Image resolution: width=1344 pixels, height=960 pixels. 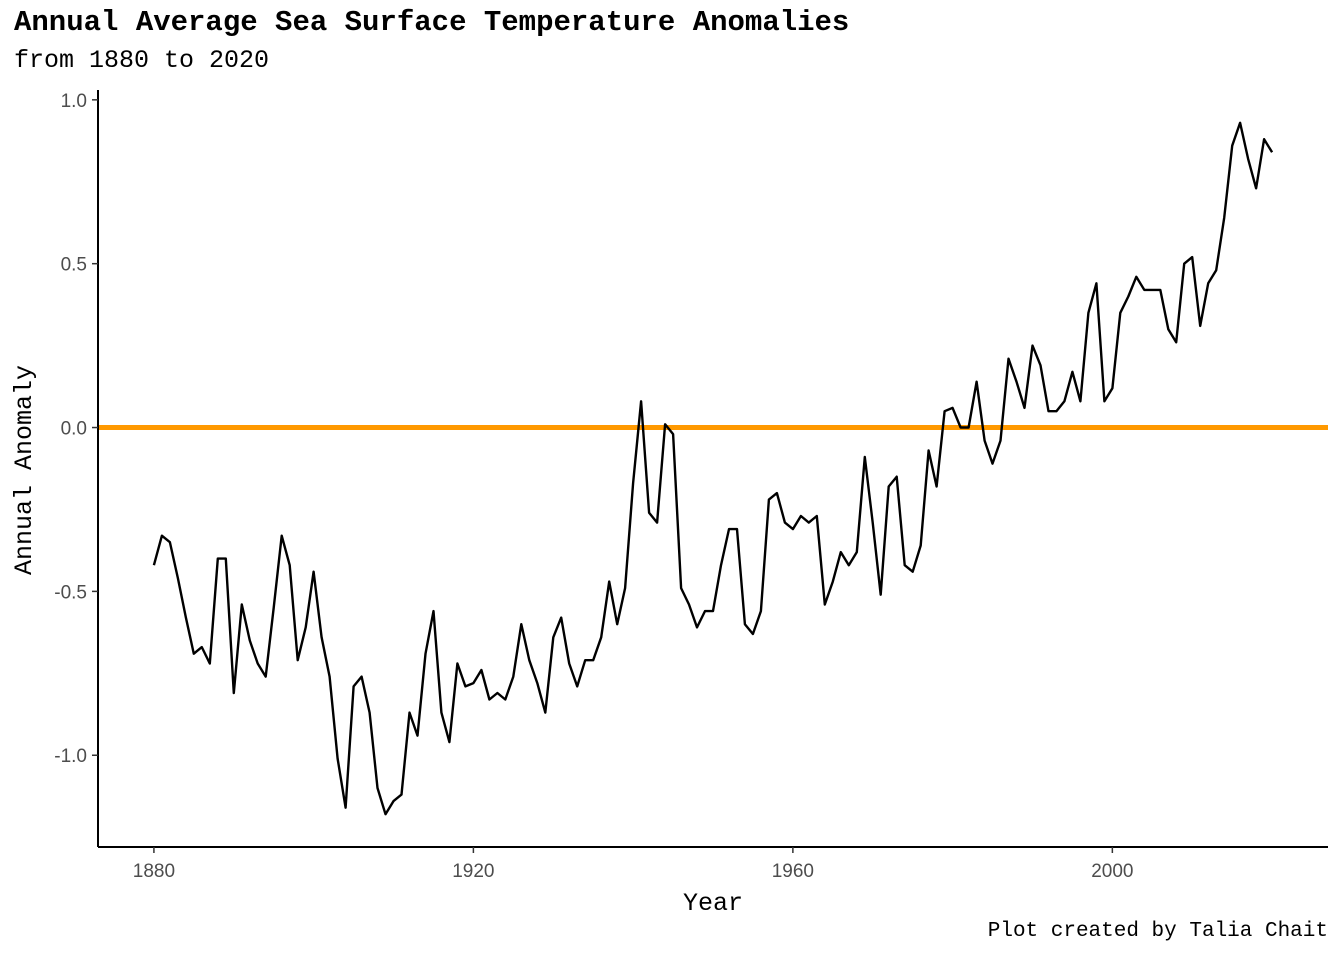 I want to click on y-tick-label: -1.0, so click(x=70, y=756).